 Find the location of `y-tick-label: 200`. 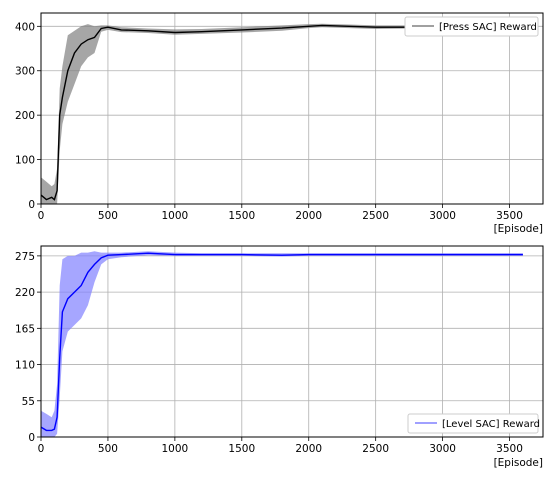

y-tick-label: 200 is located at coordinates (25, 116).